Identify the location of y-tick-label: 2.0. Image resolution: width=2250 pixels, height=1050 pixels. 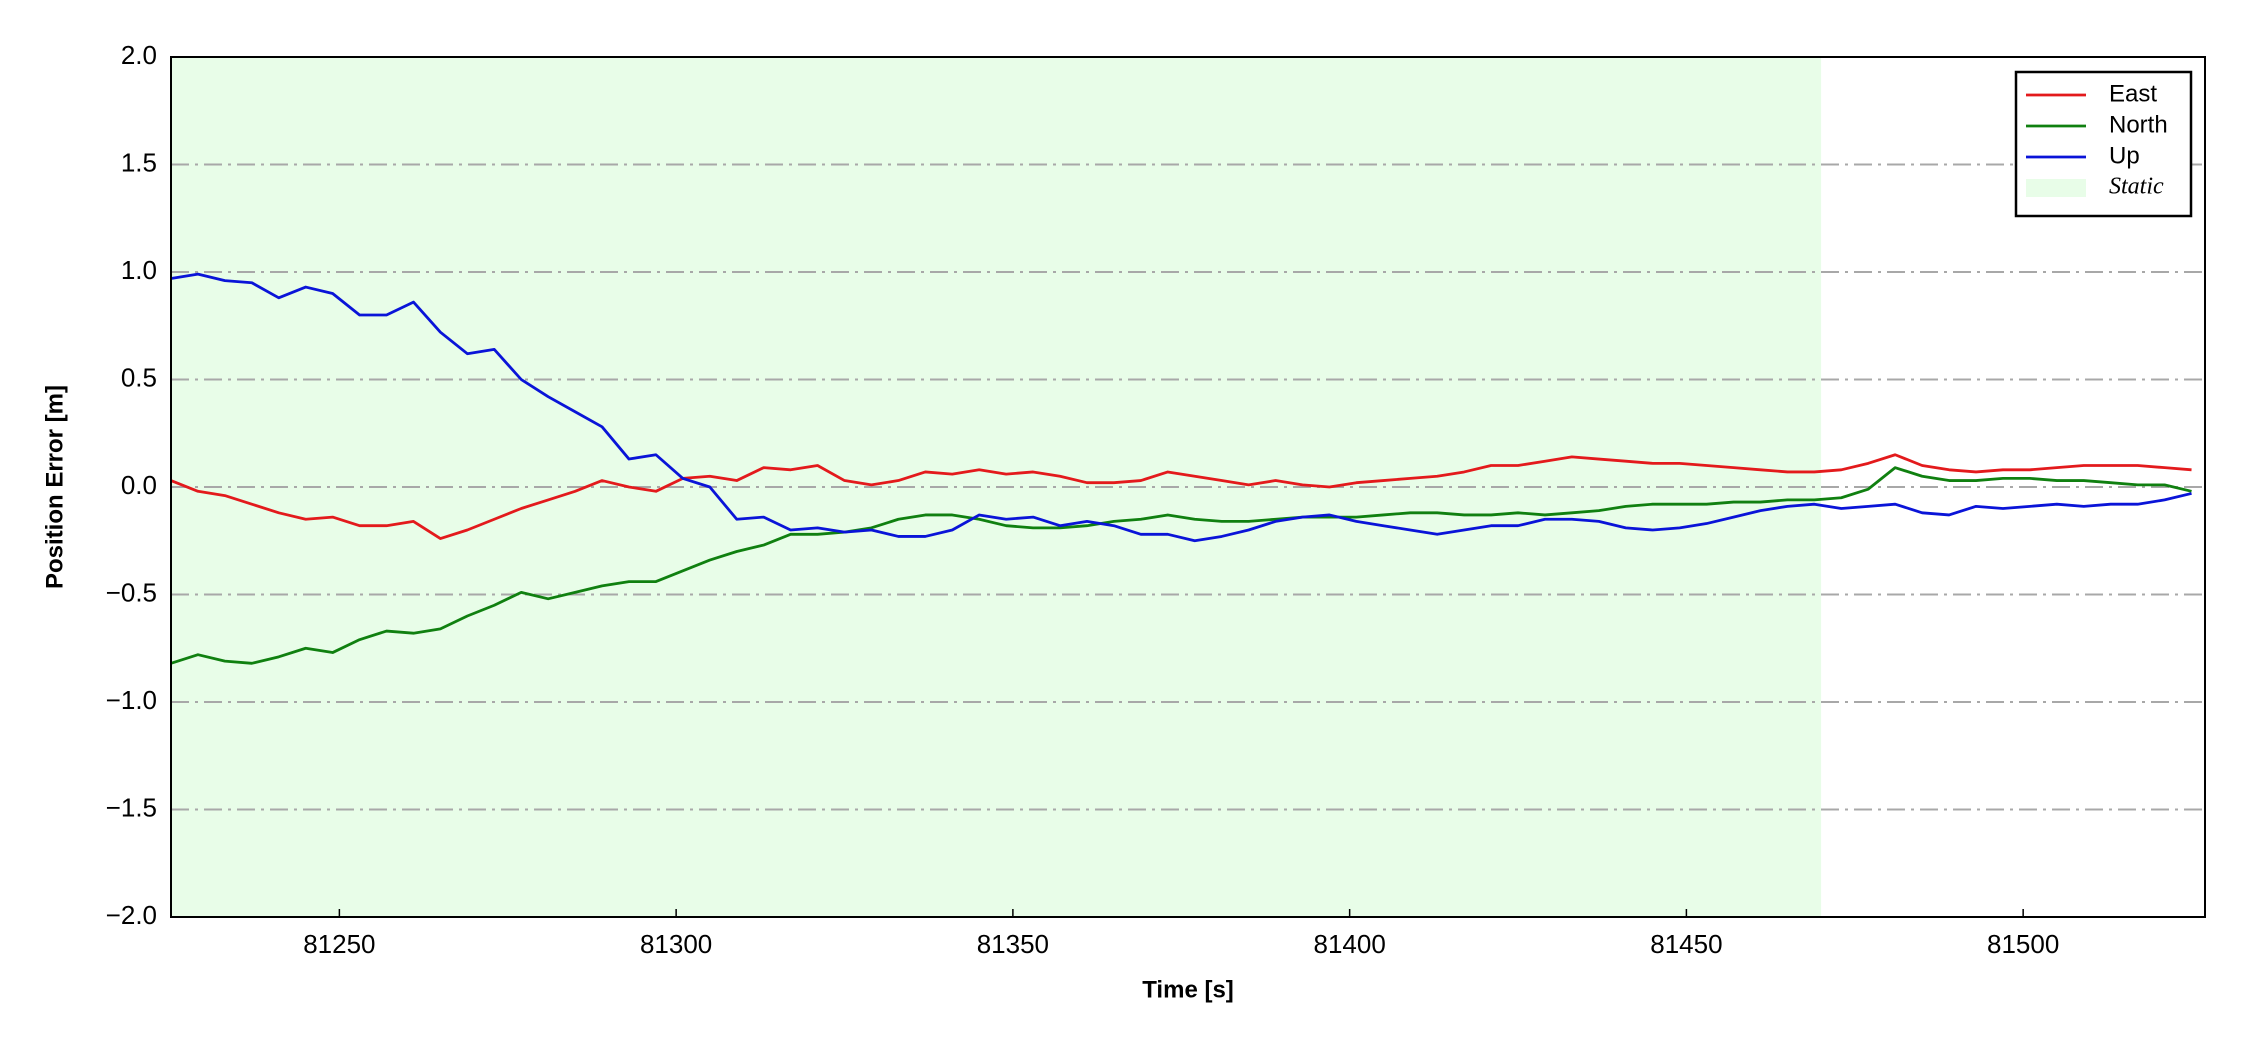
(139, 55).